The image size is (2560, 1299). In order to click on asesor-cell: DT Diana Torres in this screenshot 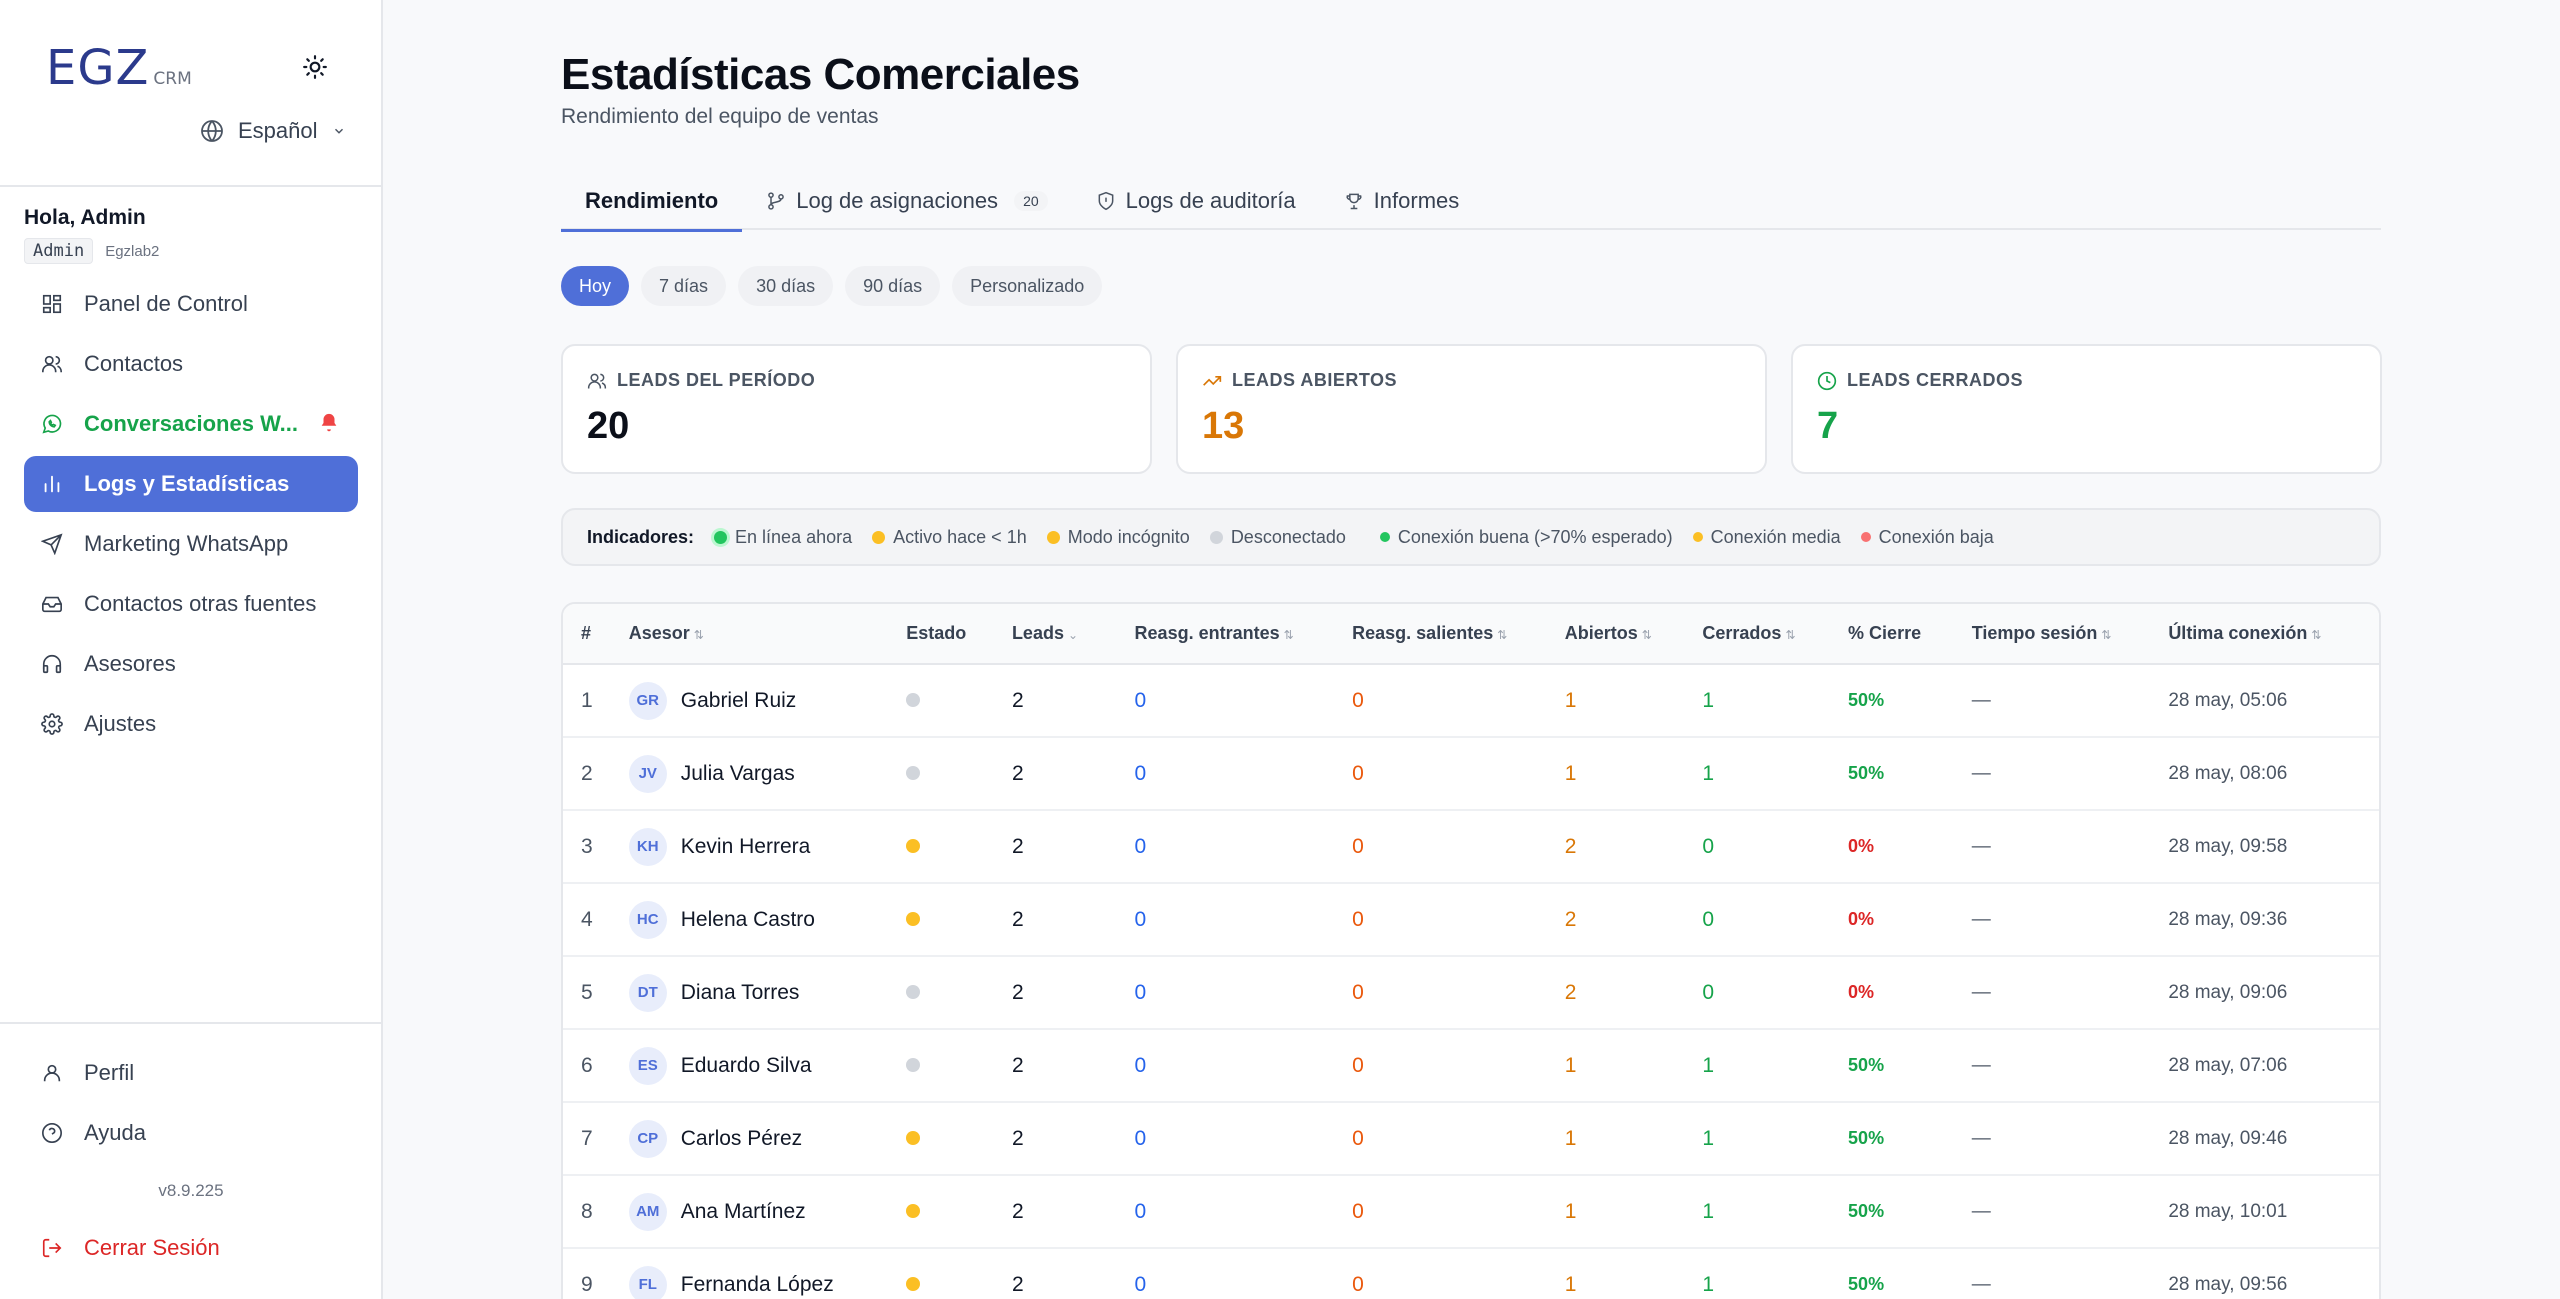, I will do `click(767, 993)`.